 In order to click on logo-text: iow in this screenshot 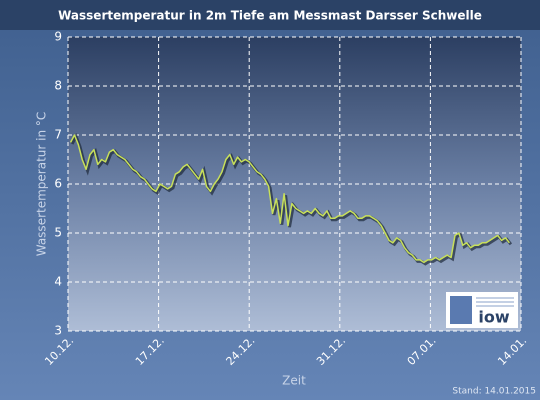, I will do `click(493, 317)`.